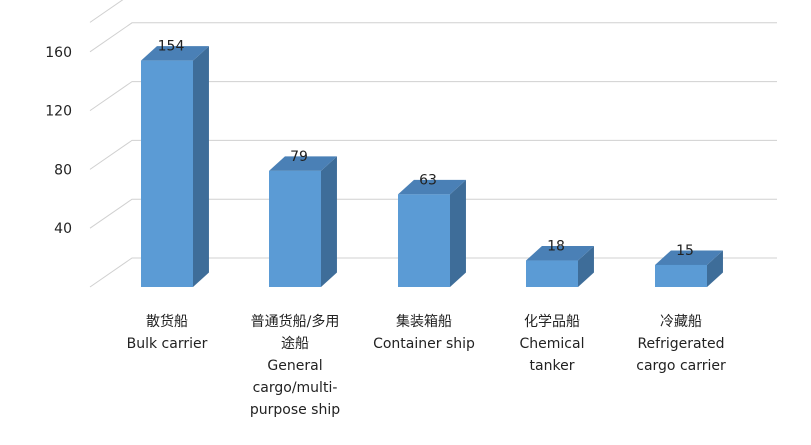 The height and width of the screenshot is (445, 811). Describe the element at coordinates (552, 344) in the screenshot. I see `category-label: 化学品船 Chemical tanker` at that location.